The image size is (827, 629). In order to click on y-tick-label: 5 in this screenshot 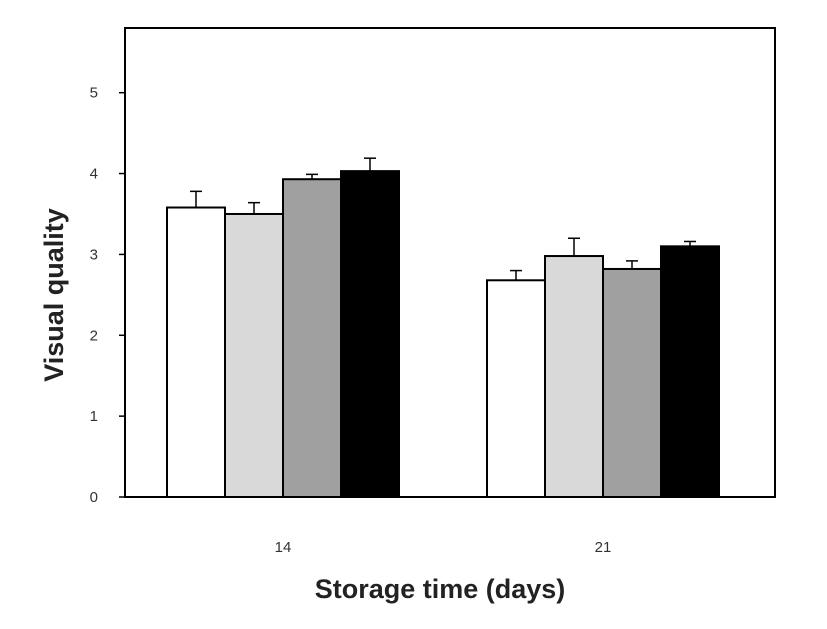, I will do `click(94, 93)`.